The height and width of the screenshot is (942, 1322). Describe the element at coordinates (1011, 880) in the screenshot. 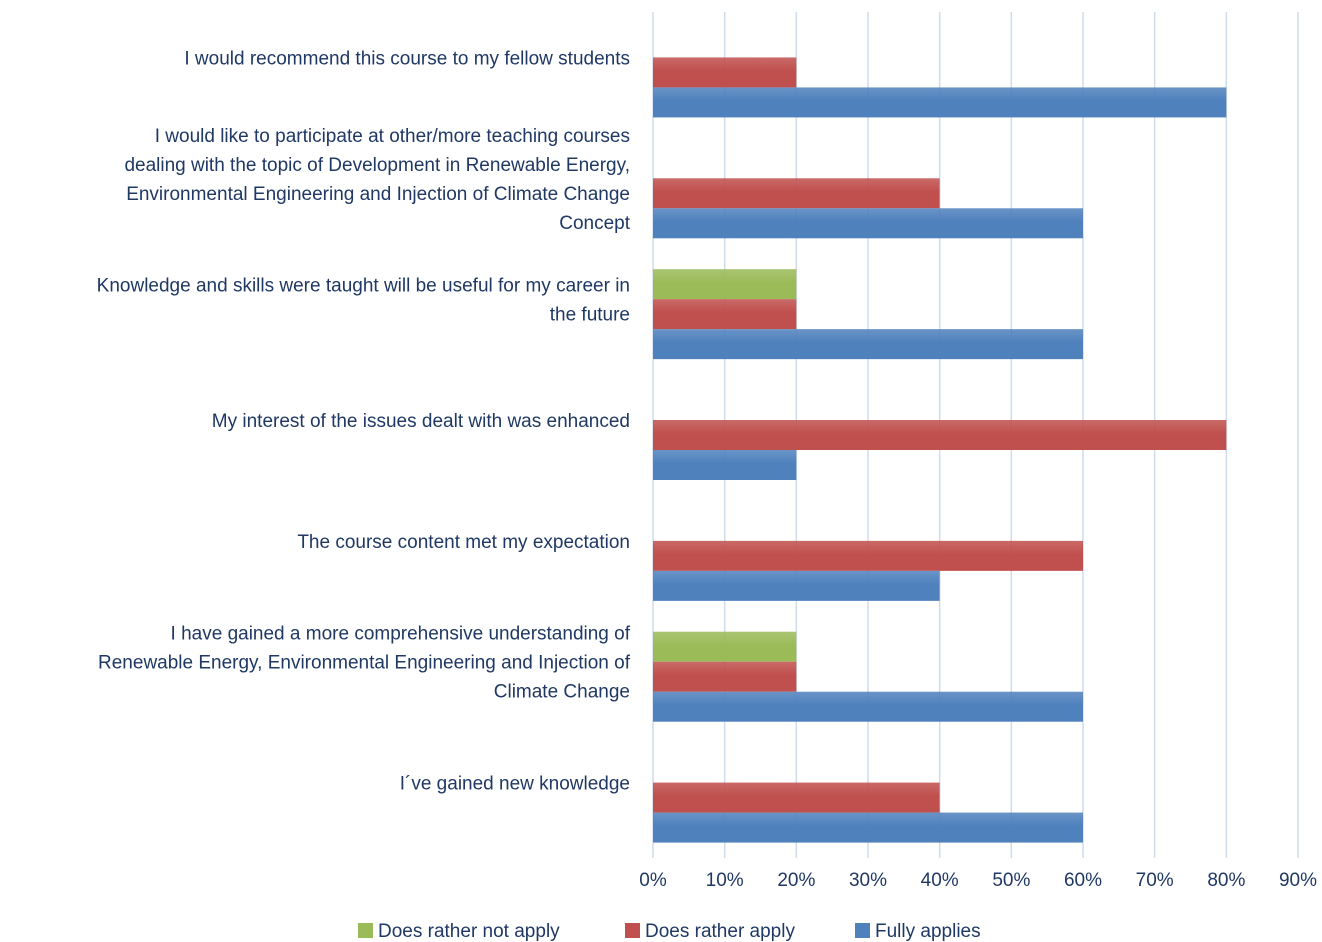

I see `x-tick-label: 50%` at that location.